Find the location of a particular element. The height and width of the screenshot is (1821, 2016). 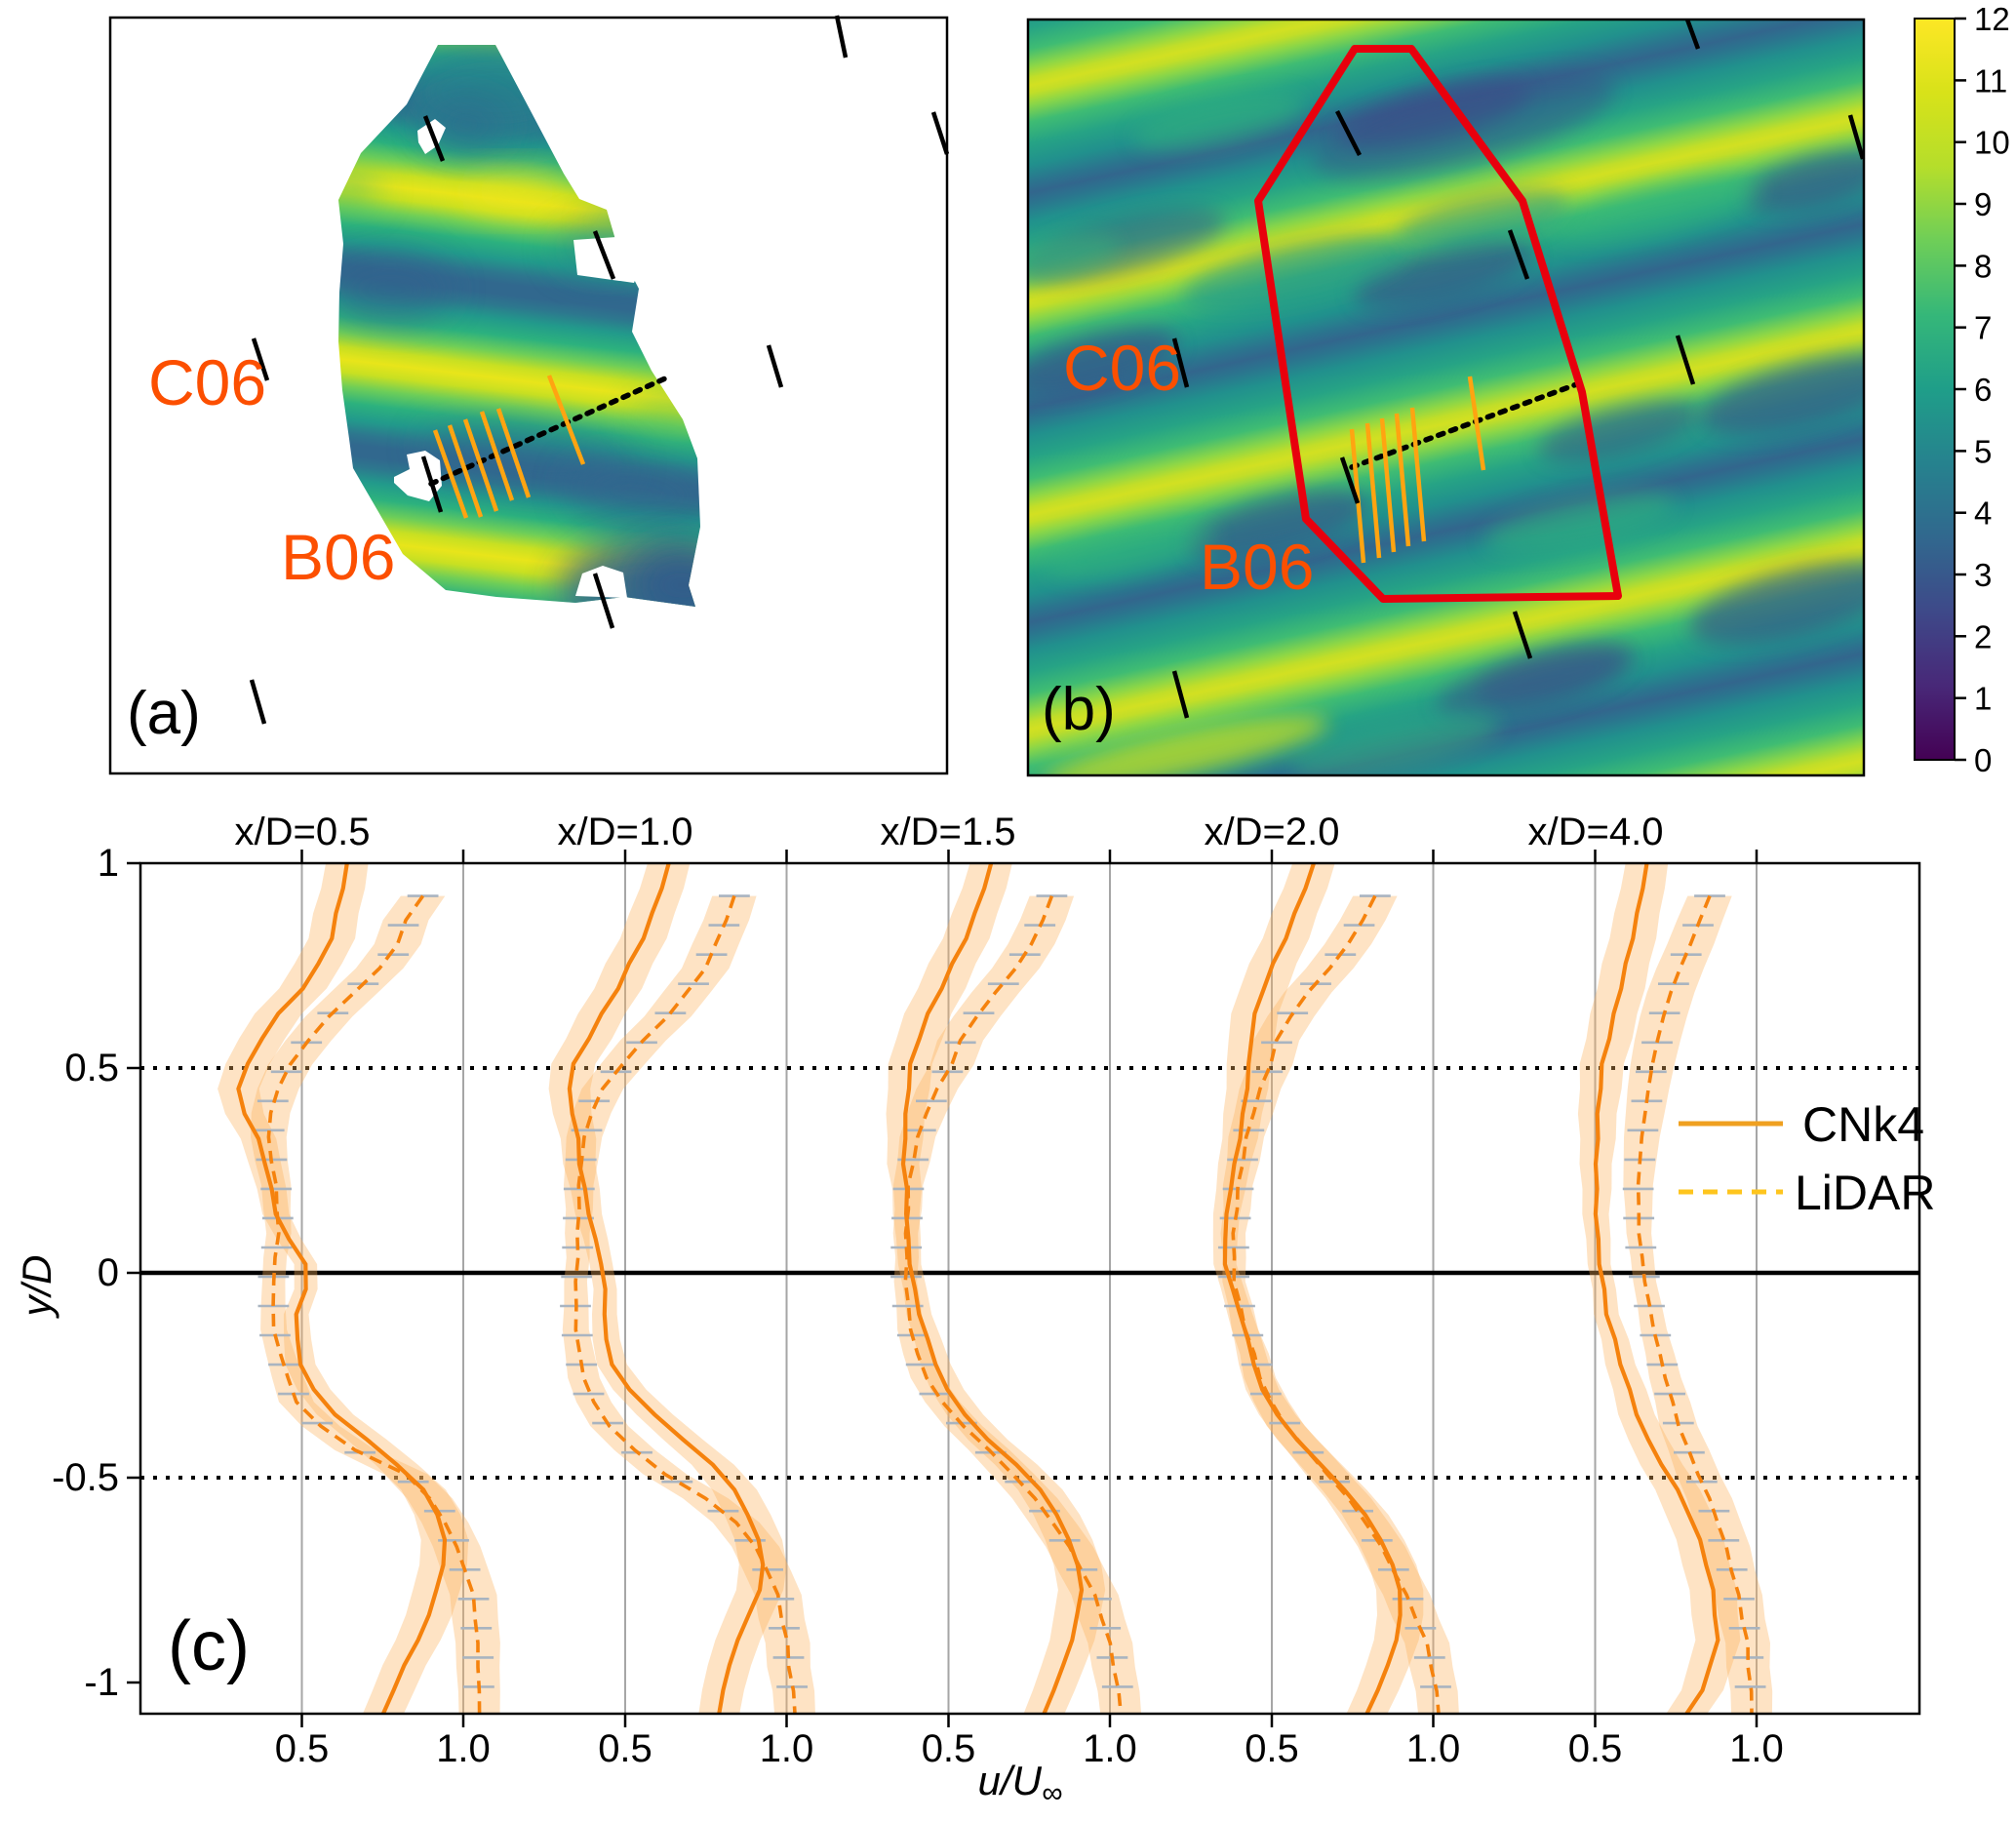

svg-text: x/D=1.5 is located at coordinates (949, 832).